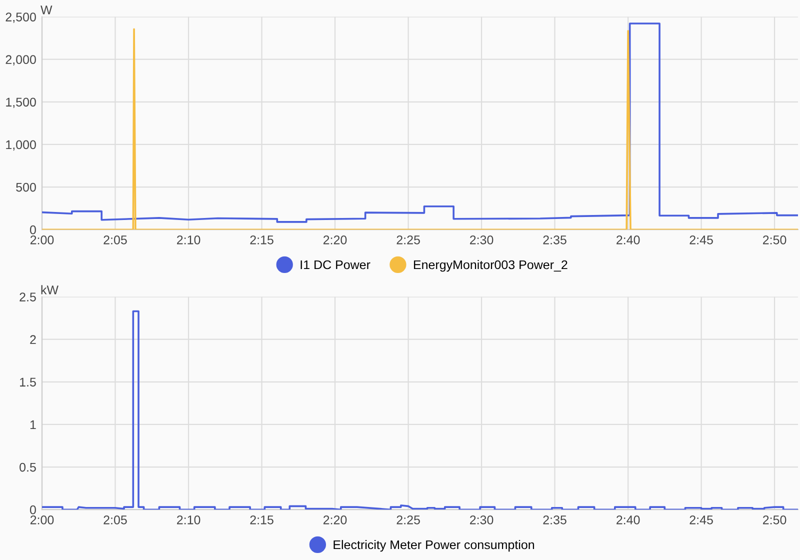 The image size is (800, 560). What do you see at coordinates (491, 266) in the screenshot?
I see `legend-label: EnergyMonitor003 Power_2` at bounding box center [491, 266].